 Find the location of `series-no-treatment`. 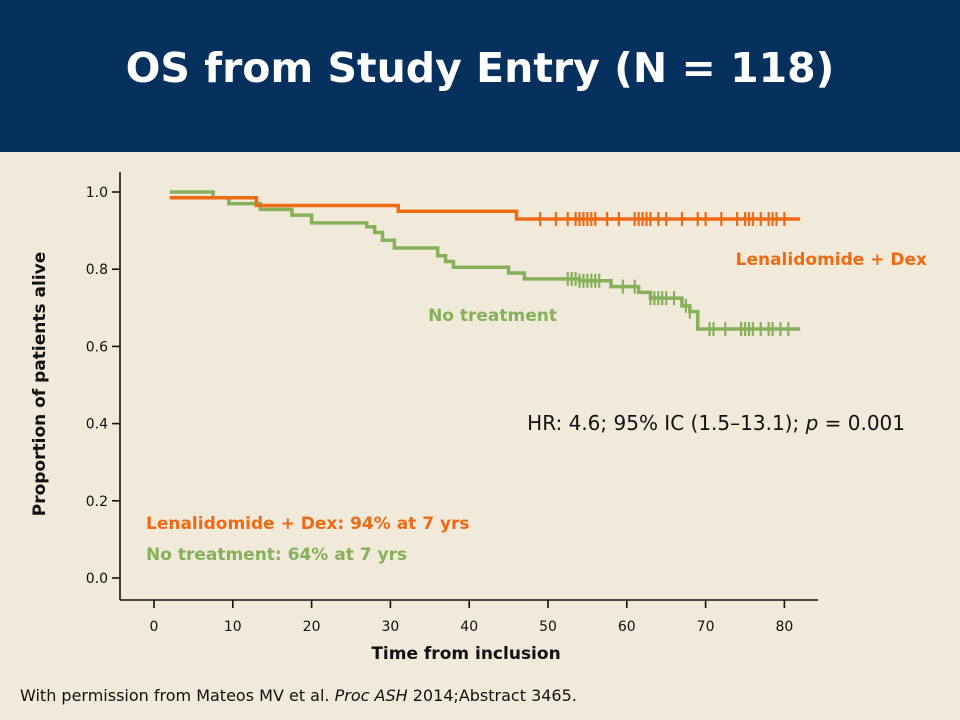

series-no-treatment is located at coordinates (485, 263).